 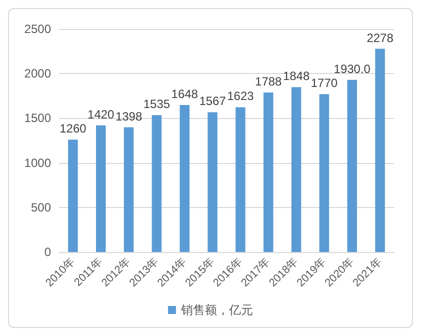 I want to click on data-label: 1535, so click(x=156, y=104).